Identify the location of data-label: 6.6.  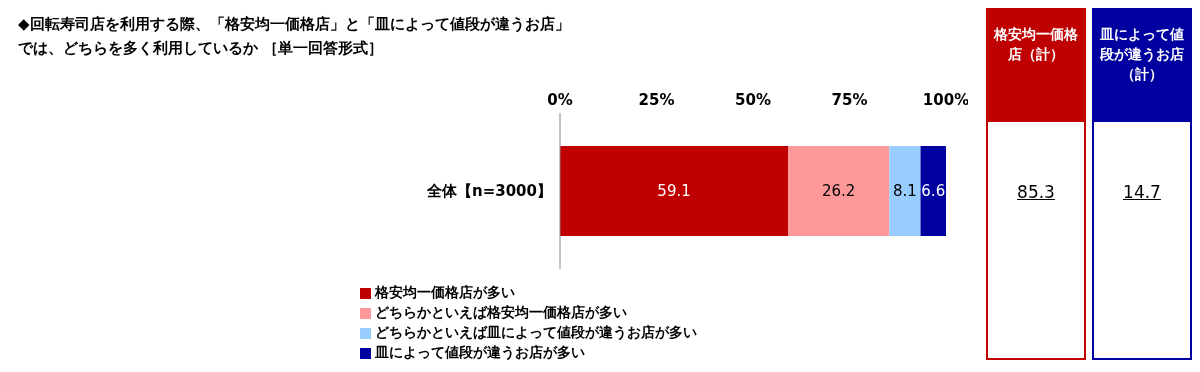
(933, 191).